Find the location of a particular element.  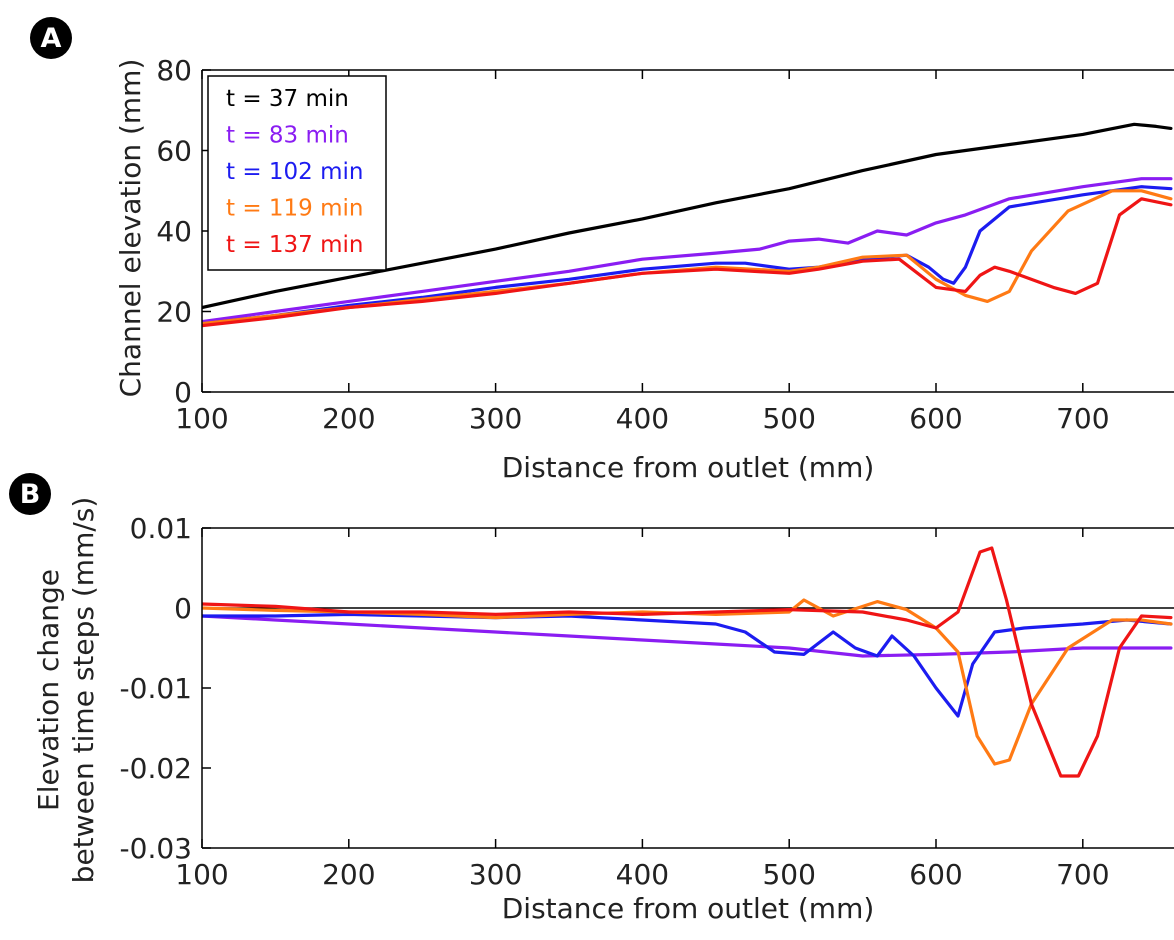

panel-a-badge: A is located at coordinates (51, 38).